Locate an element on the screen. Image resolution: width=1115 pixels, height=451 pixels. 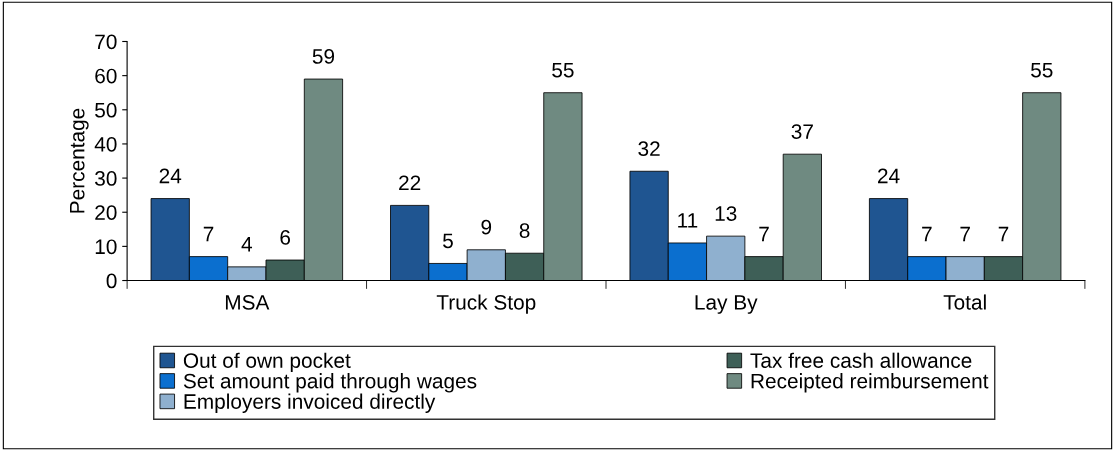
legend-label: Receipted reimbursement is located at coordinates (870, 383).